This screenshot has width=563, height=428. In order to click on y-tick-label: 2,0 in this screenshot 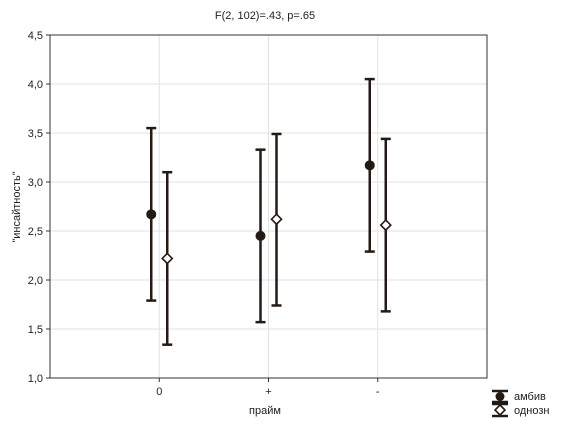, I will do `click(35, 281)`.